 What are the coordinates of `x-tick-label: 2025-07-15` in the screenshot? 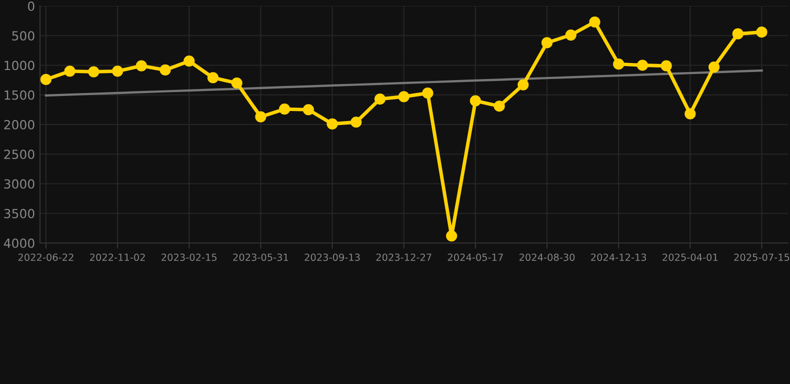 It's located at (762, 257).